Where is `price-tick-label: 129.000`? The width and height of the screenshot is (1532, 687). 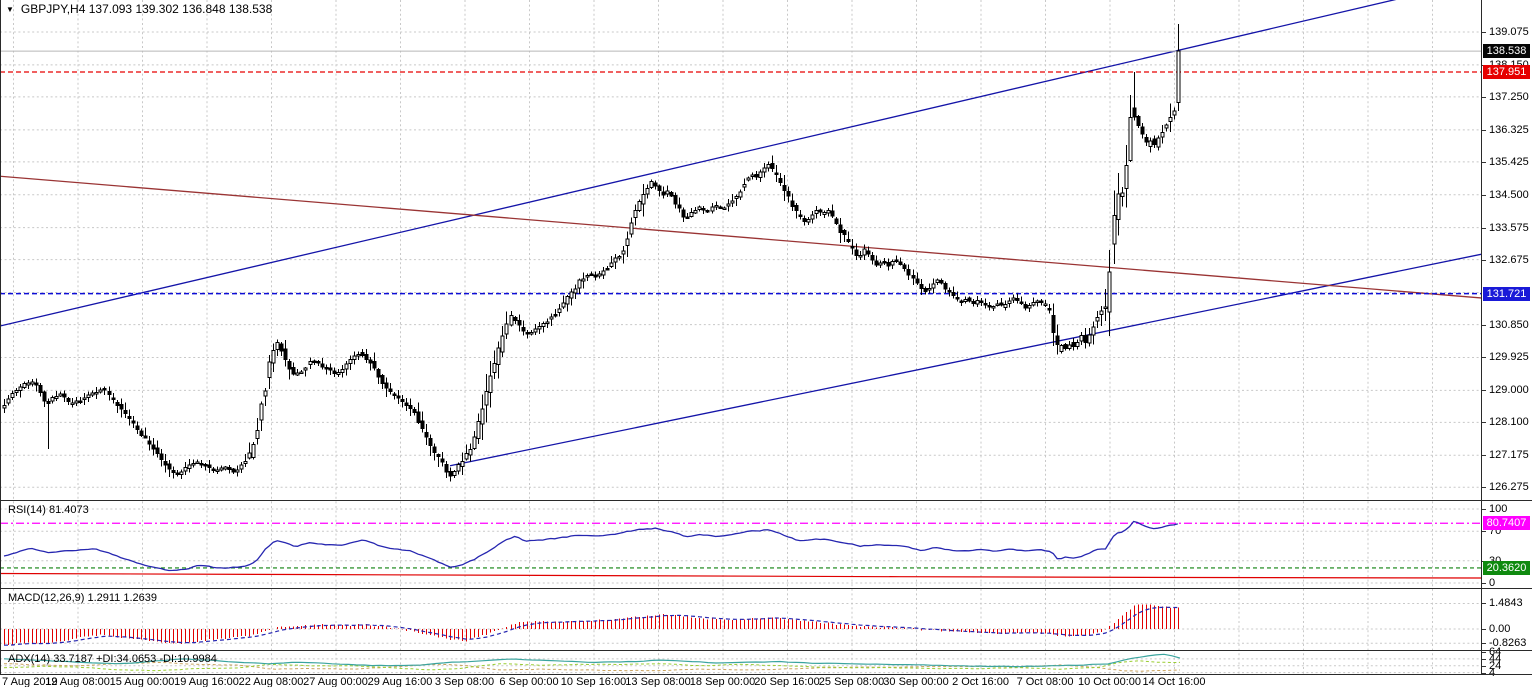
price-tick-label: 129.000 is located at coordinates (1509, 390).